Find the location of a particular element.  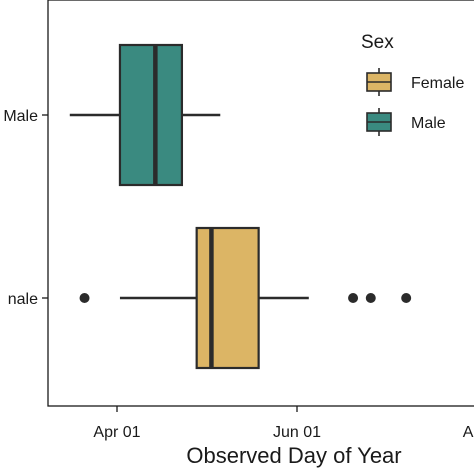

x-tick-label: Jun 01 is located at coordinates (297, 432).